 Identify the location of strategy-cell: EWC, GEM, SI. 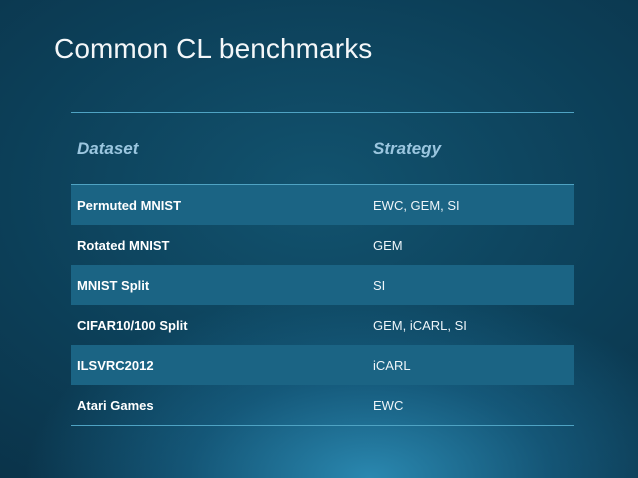
(416, 205).